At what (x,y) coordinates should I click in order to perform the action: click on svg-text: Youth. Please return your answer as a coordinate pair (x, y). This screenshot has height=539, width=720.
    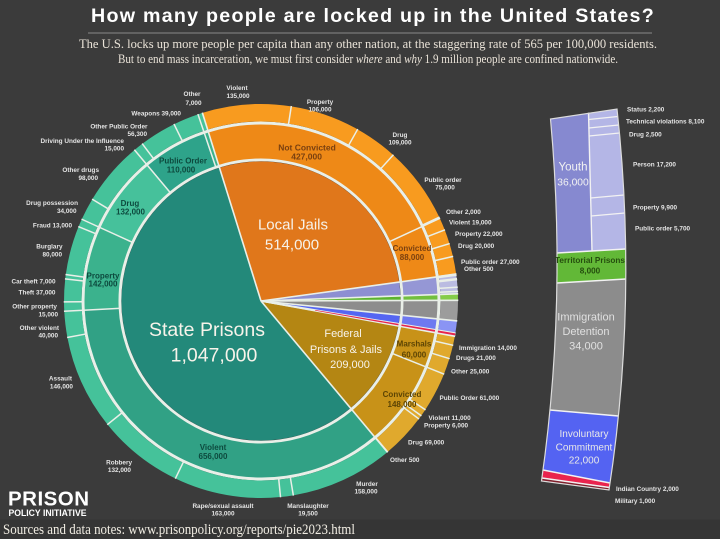
    Looking at the image, I should click on (573, 168).